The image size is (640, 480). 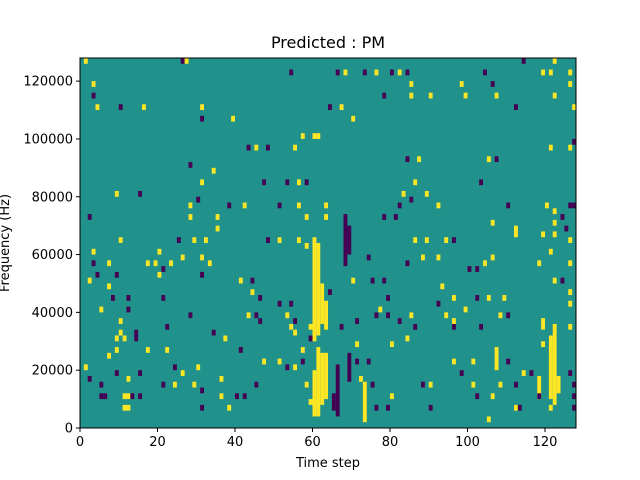 What do you see at coordinates (467, 442) in the screenshot?
I see `x-tick-label: 100` at bounding box center [467, 442].